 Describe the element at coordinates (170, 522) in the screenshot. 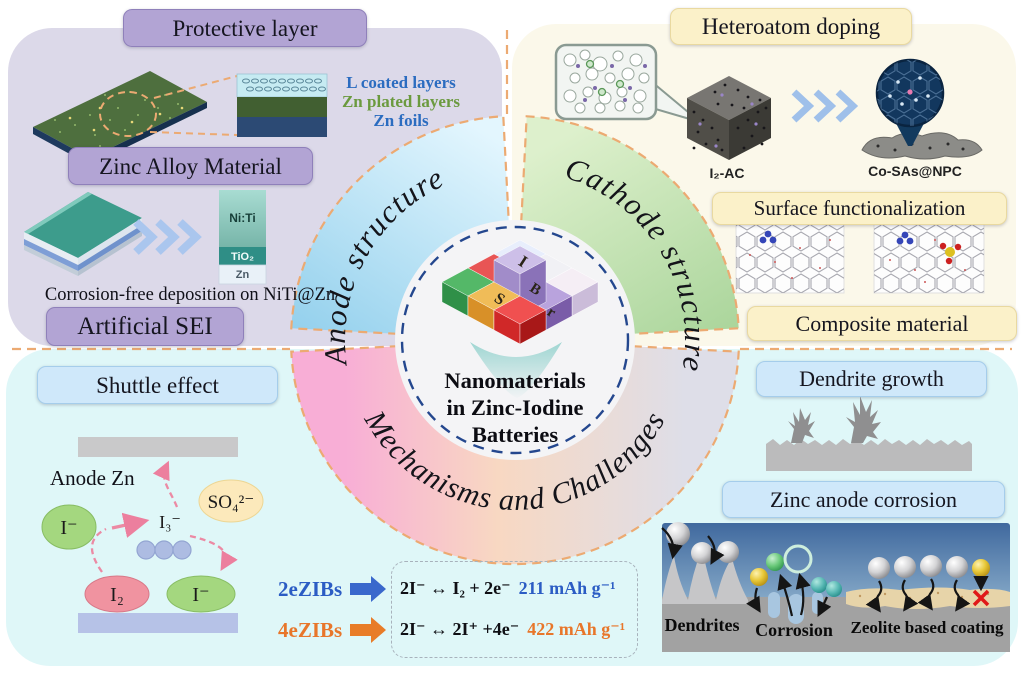

I see `triiodide-label: I₃⁻` at that location.